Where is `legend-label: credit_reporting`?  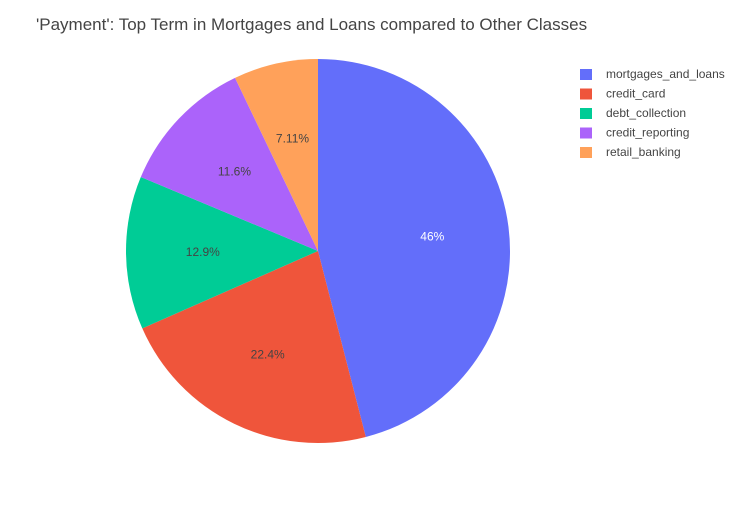 legend-label: credit_reporting is located at coordinates (647, 133).